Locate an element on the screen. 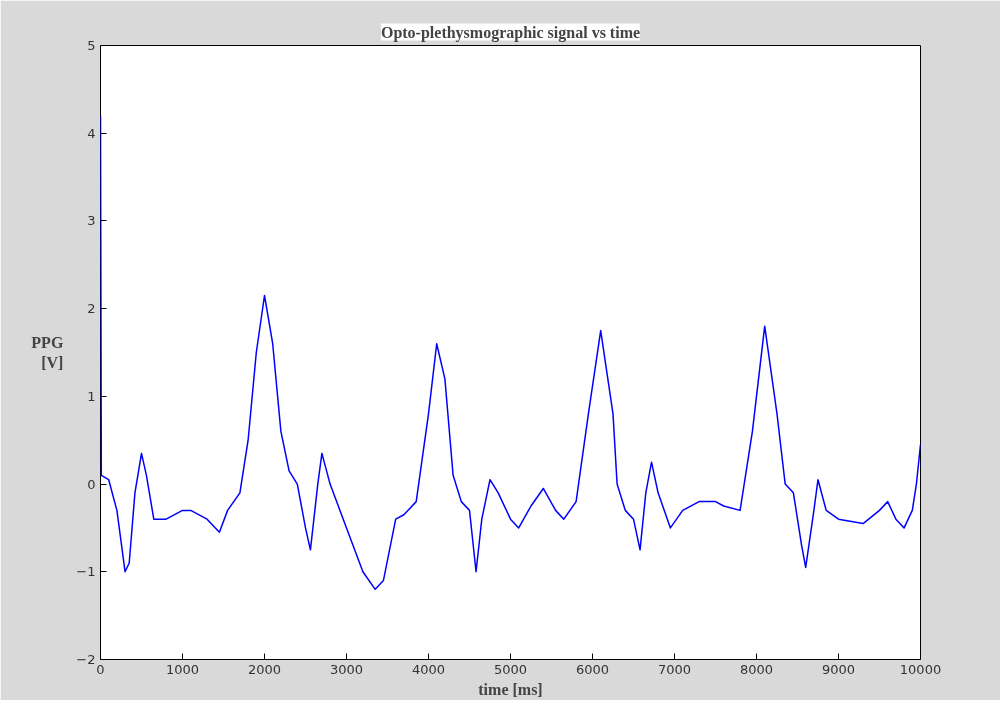  y-tick-label: −1 is located at coordinates (86, 572).